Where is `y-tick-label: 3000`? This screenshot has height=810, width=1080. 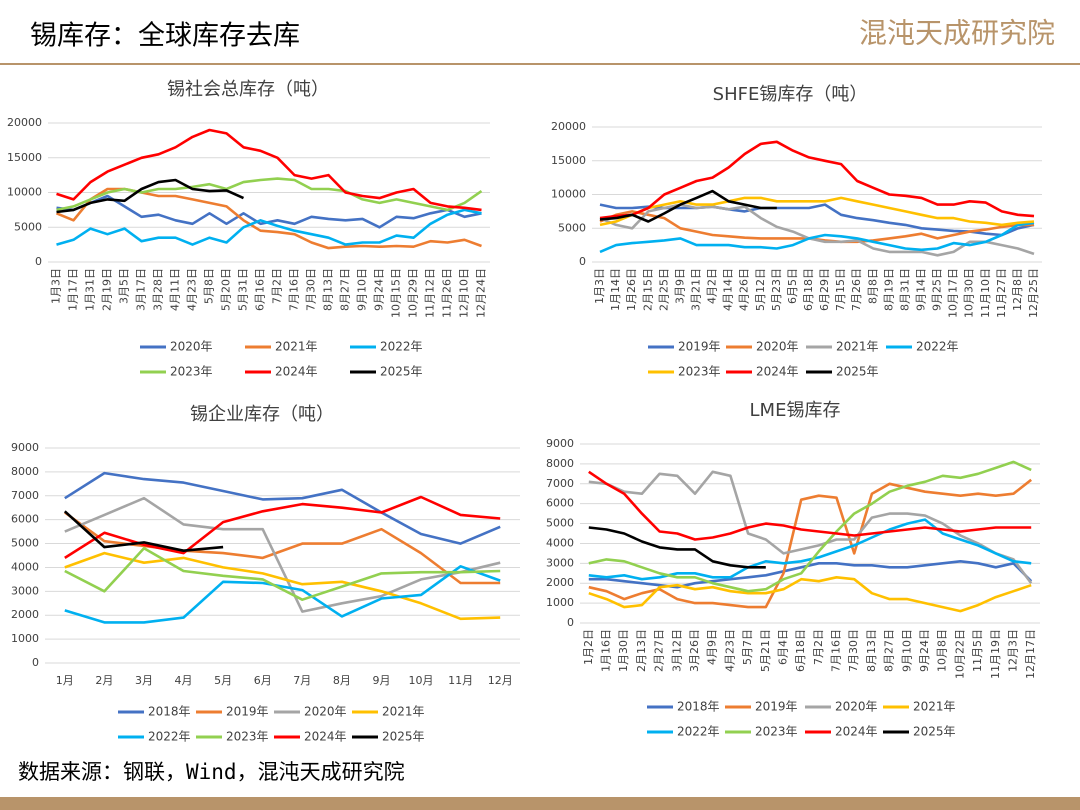 y-tick-label: 3000 is located at coordinates (560, 562).